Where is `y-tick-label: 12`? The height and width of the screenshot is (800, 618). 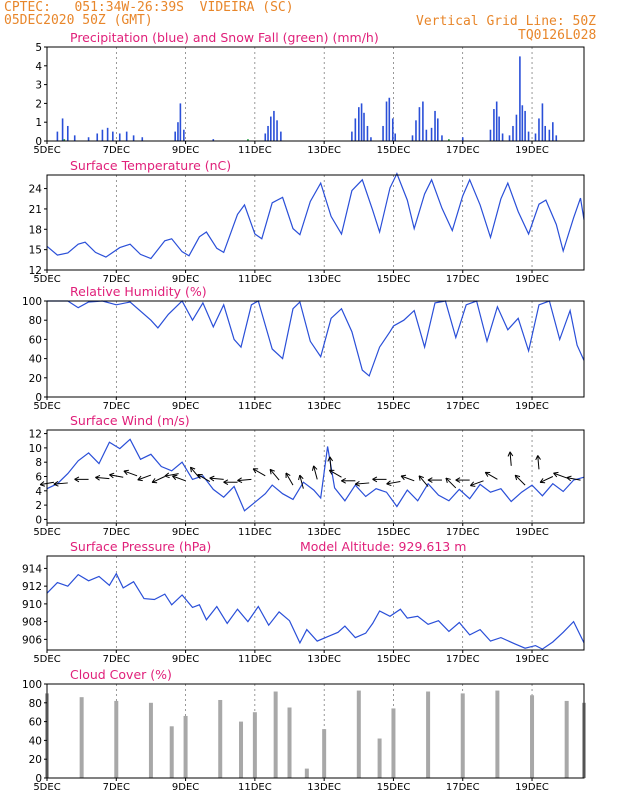
y-tick-label: 12 is located at coordinates (35, 435).